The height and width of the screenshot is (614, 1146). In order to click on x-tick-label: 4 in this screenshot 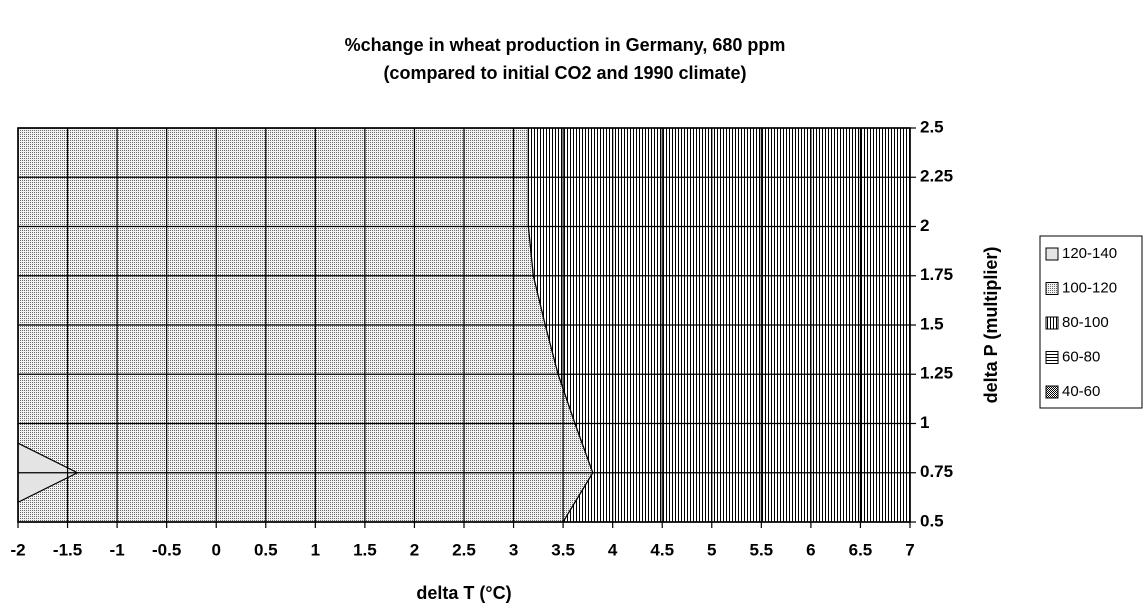, I will do `click(613, 549)`.